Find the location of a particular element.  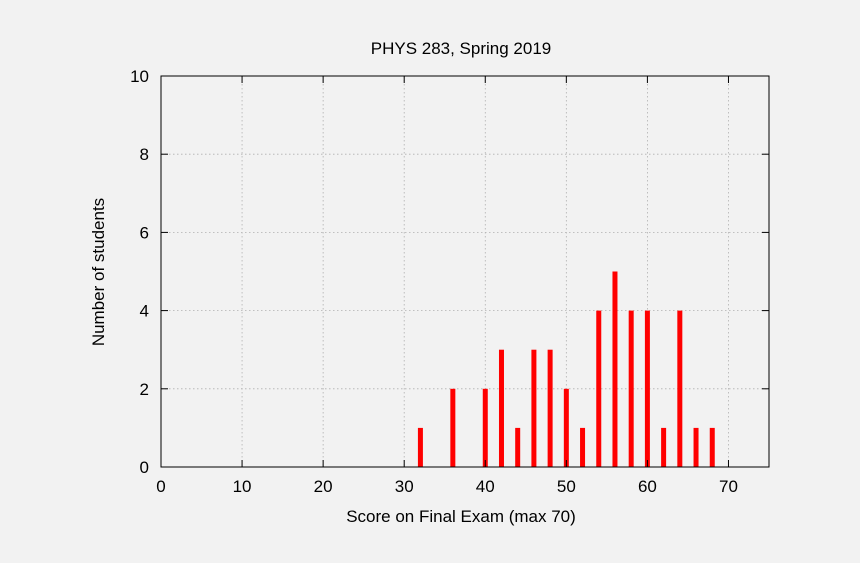

bars is located at coordinates (566, 369).